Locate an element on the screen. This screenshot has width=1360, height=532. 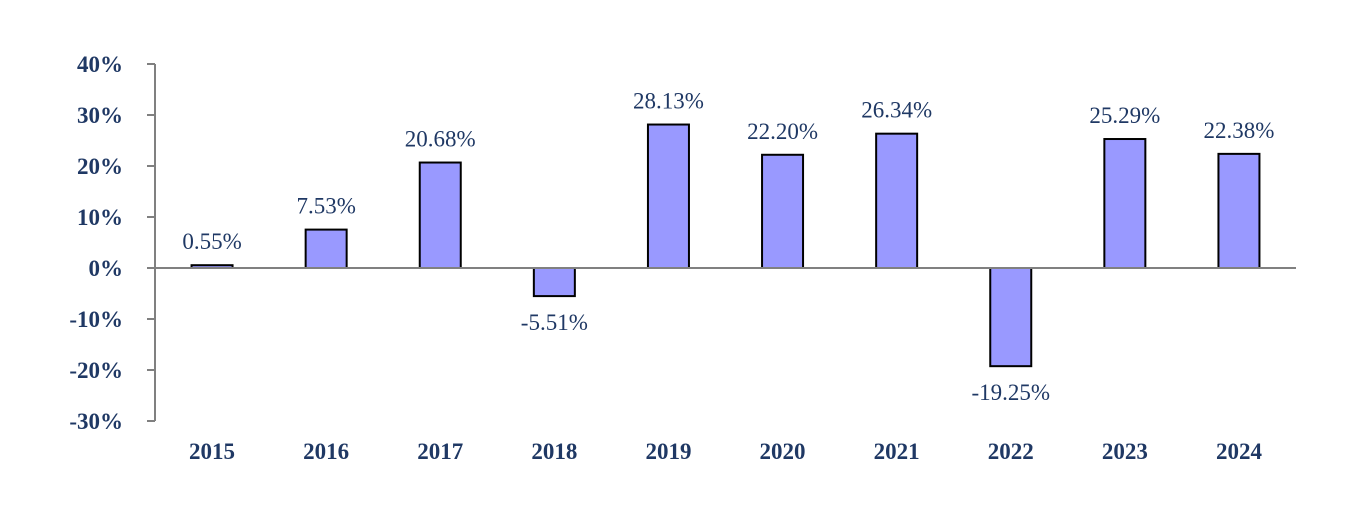
y-tick-label: 30% is located at coordinates (100, 115).